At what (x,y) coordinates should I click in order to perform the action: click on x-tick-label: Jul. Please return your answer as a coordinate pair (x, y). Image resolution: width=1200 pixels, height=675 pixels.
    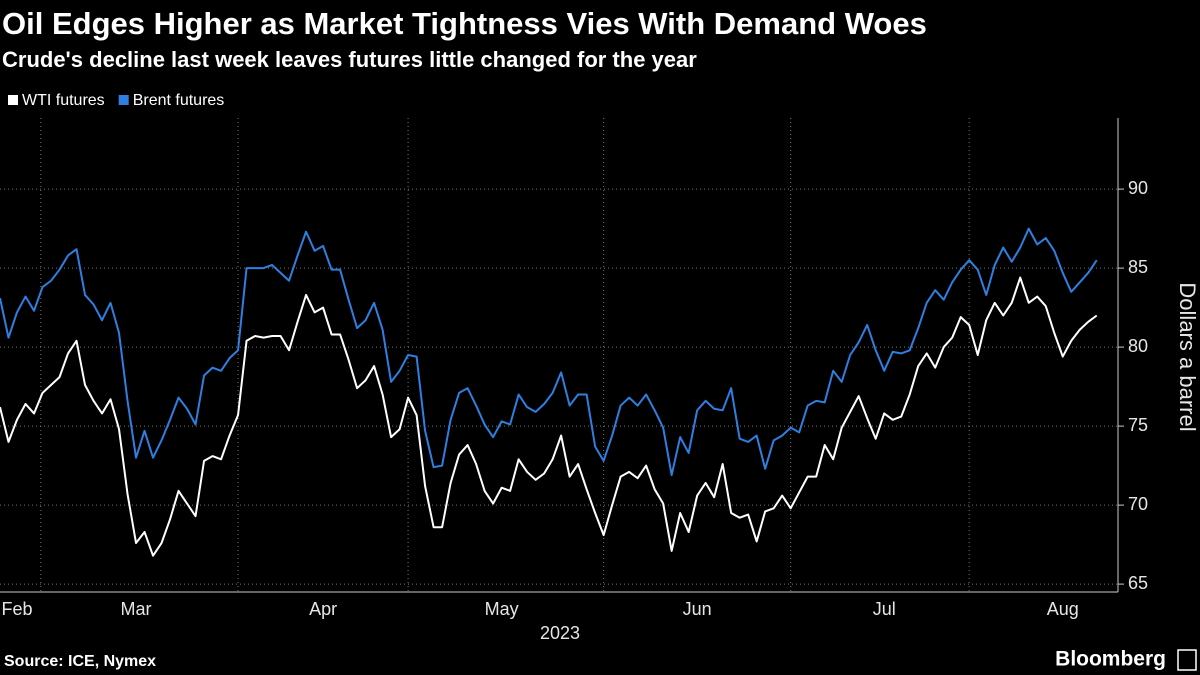
    Looking at the image, I should click on (884, 609).